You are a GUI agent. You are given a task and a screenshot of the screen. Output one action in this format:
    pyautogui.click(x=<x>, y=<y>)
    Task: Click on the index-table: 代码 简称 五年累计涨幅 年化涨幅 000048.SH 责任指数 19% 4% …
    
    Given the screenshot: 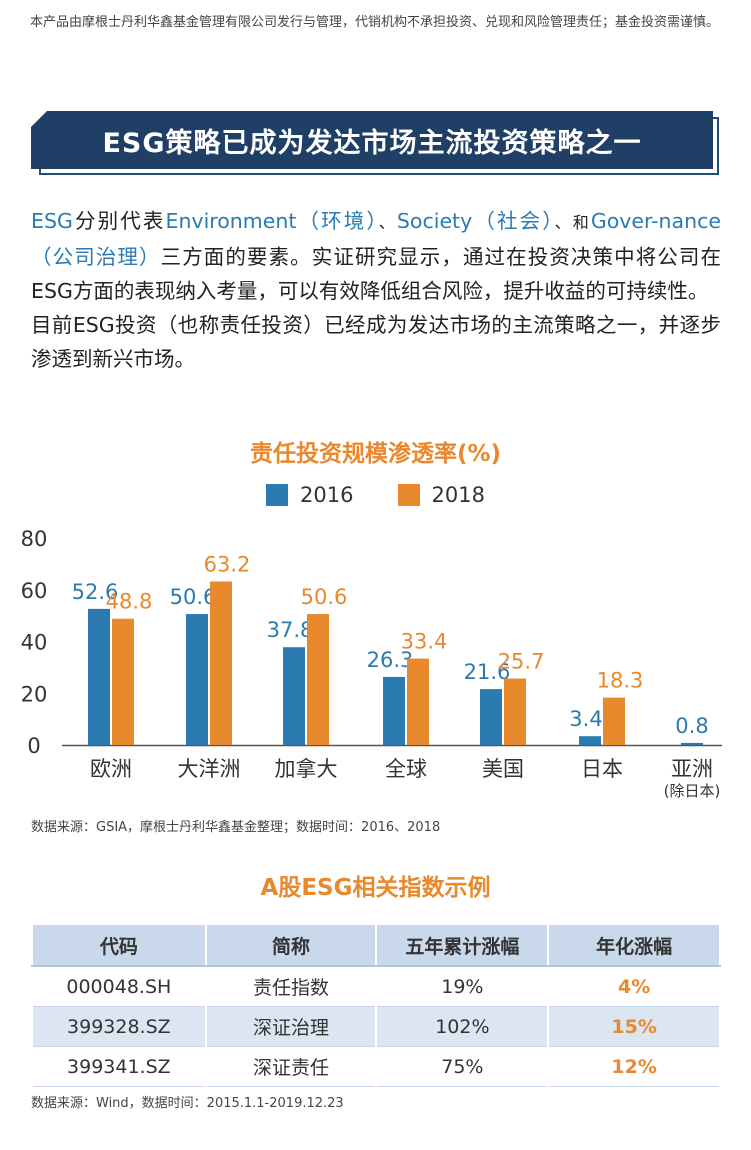 What is the action you would take?
    pyautogui.click(x=376, y=1005)
    